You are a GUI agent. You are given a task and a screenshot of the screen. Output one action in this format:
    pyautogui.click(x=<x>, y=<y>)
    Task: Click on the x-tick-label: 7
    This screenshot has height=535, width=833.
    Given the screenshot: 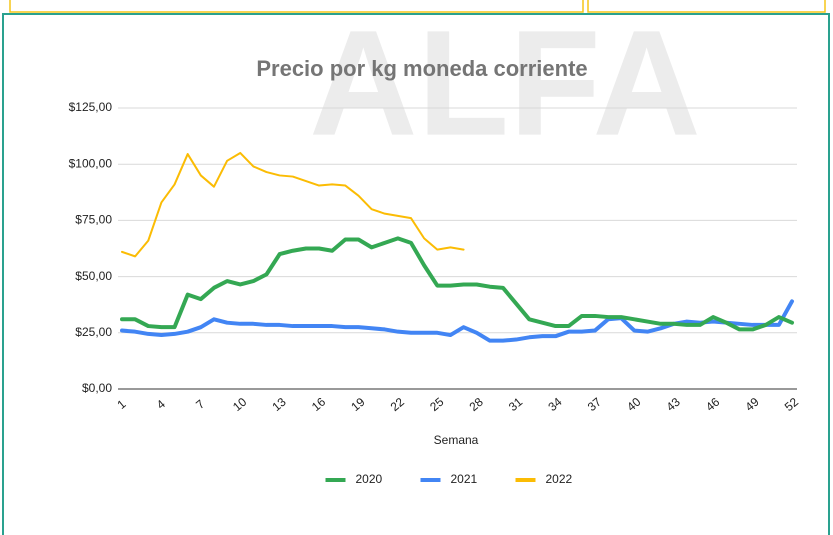 What is the action you would take?
    pyautogui.click(x=200, y=404)
    